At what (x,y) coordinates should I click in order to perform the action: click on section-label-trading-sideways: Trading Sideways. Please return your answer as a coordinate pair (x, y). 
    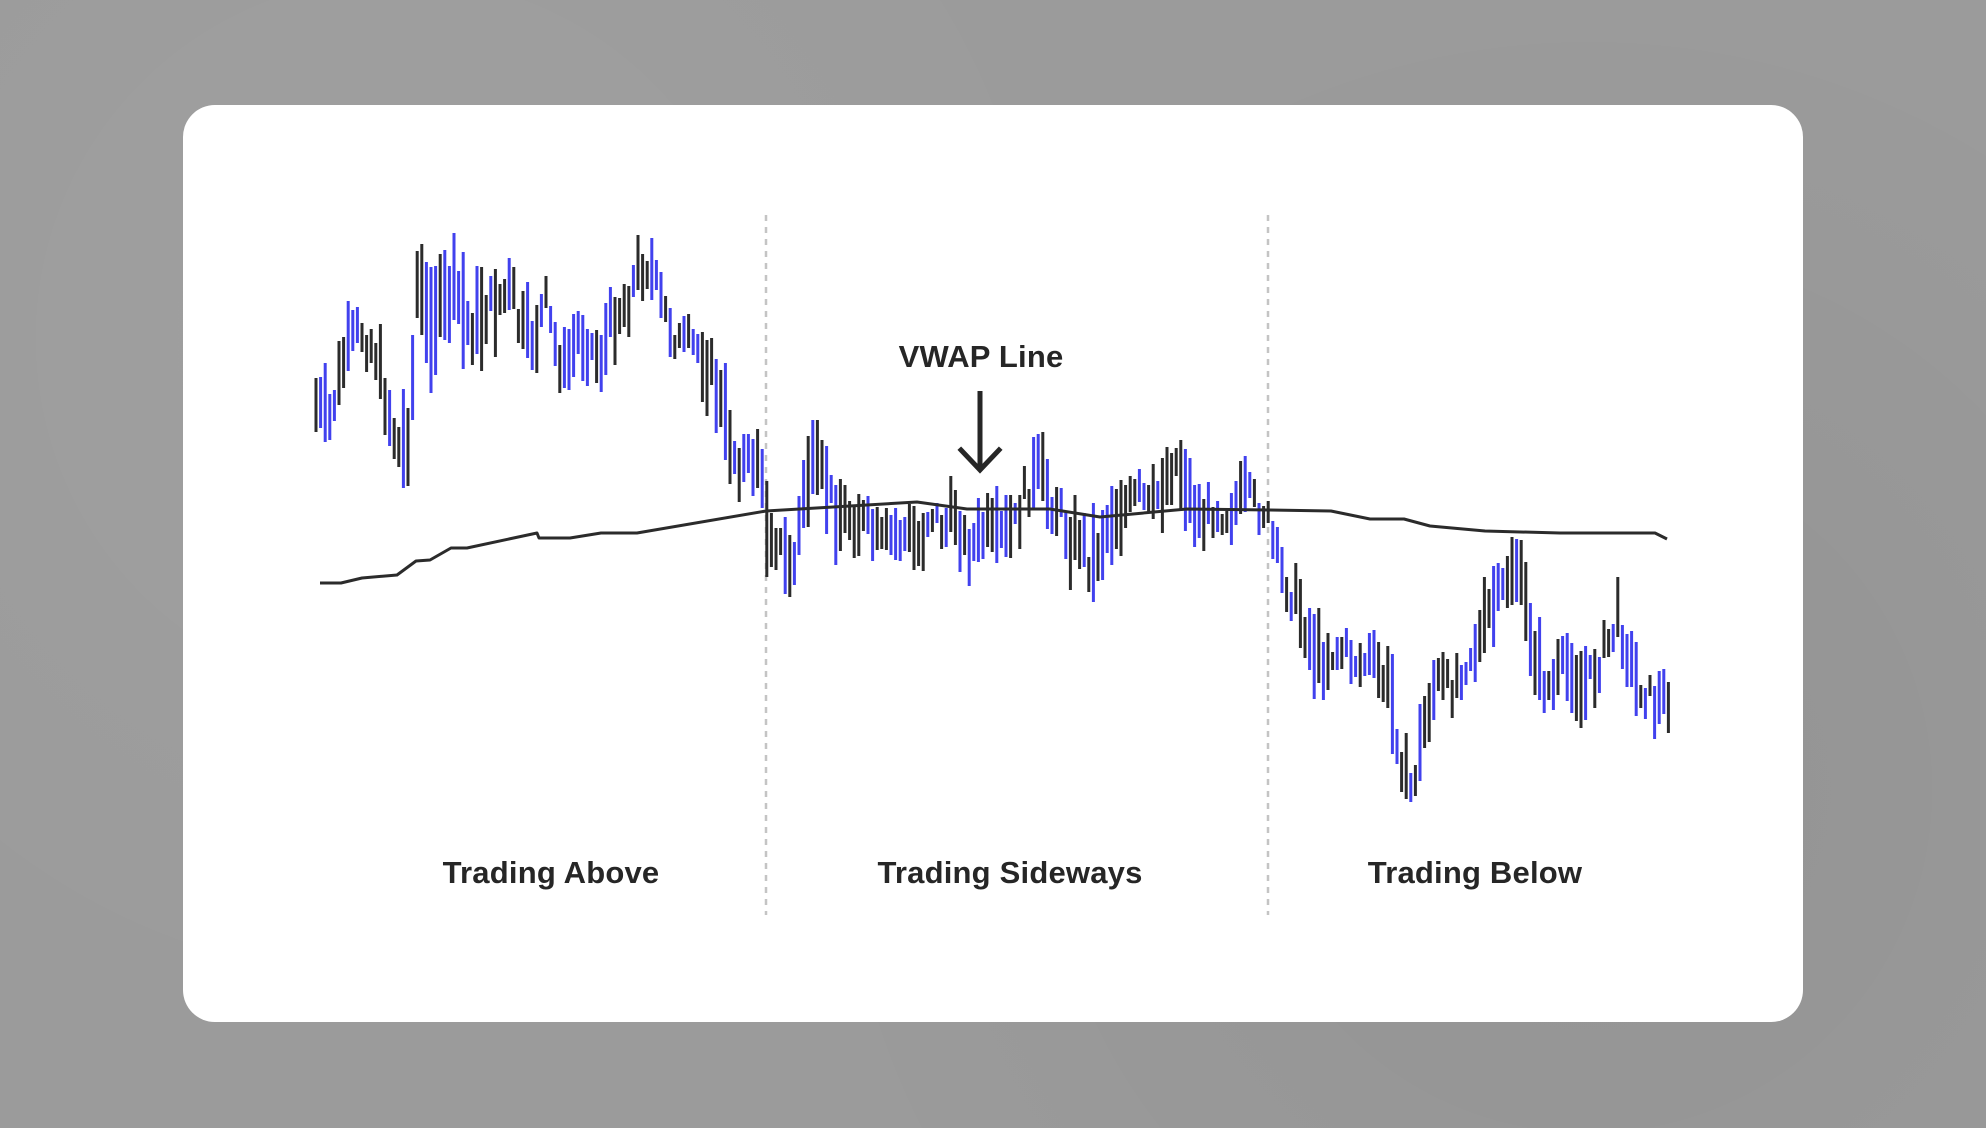
    Looking at the image, I should click on (1010, 872).